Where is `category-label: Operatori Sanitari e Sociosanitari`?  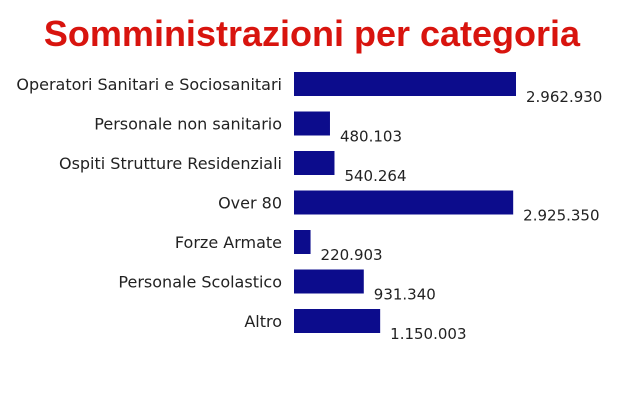
category-label: Operatori Sanitari e Sociosanitari is located at coordinates (149, 84).